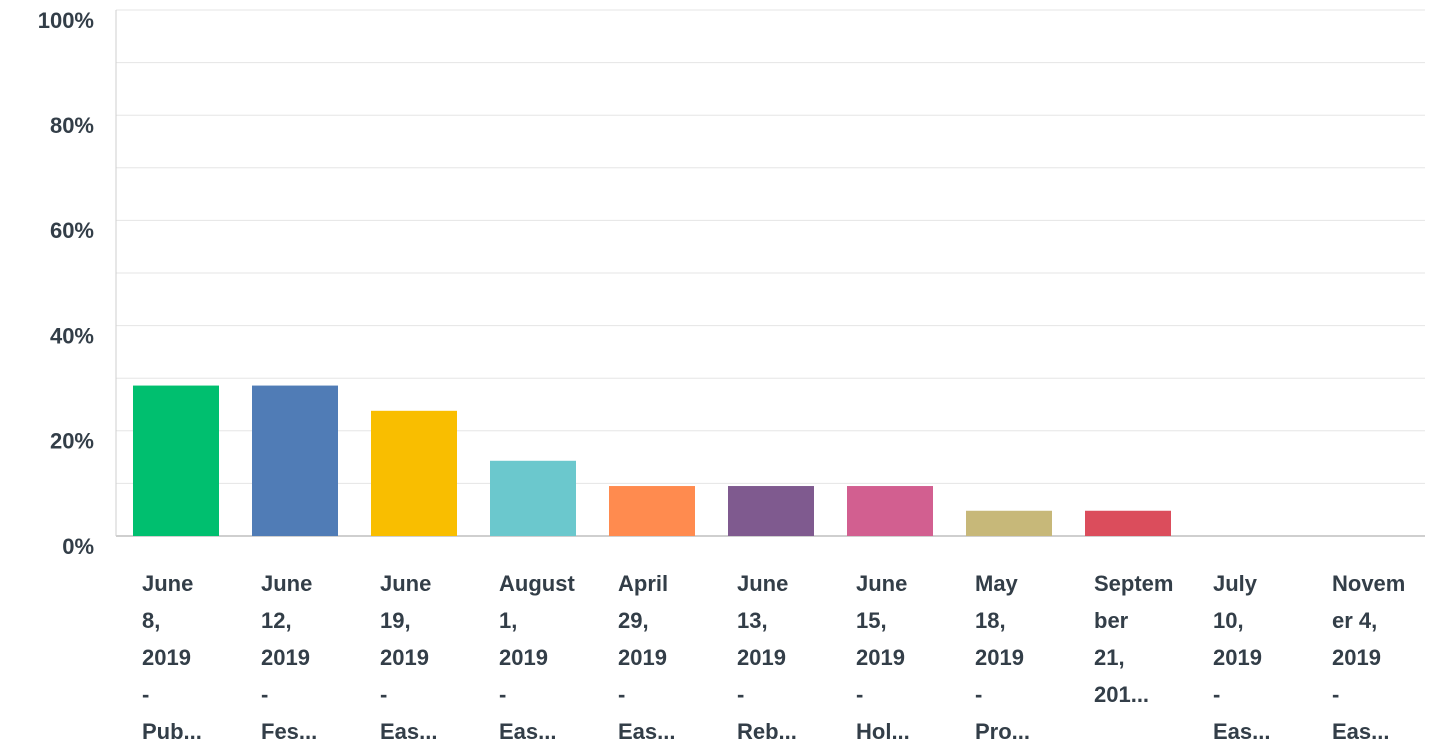  Describe the element at coordinates (1354, 620) in the screenshot. I see `x-tick-label: er 4,` at that location.